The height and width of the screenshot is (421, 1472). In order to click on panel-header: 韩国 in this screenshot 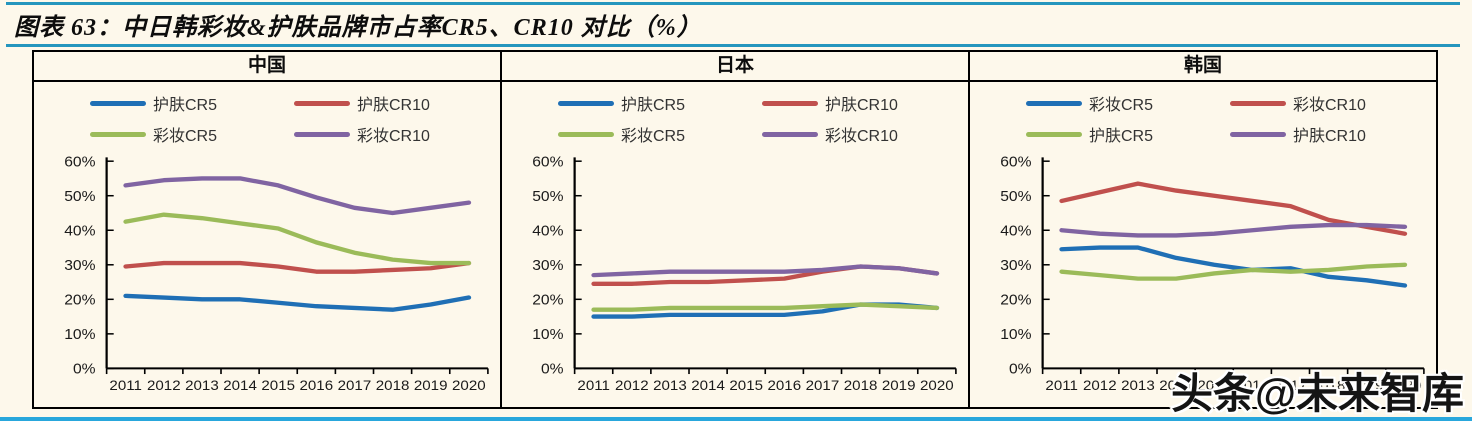, I will do `click(1203, 67)`.